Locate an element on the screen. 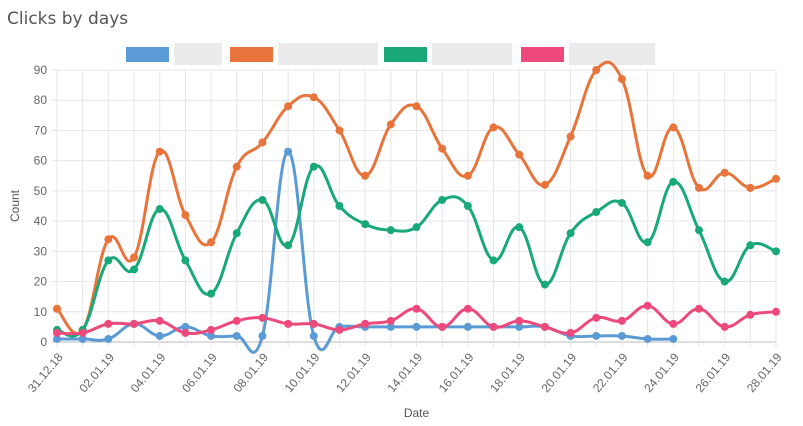 The width and height of the screenshot is (803, 426). x-tick-label: 06.01.19 is located at coordinates (199, 372).